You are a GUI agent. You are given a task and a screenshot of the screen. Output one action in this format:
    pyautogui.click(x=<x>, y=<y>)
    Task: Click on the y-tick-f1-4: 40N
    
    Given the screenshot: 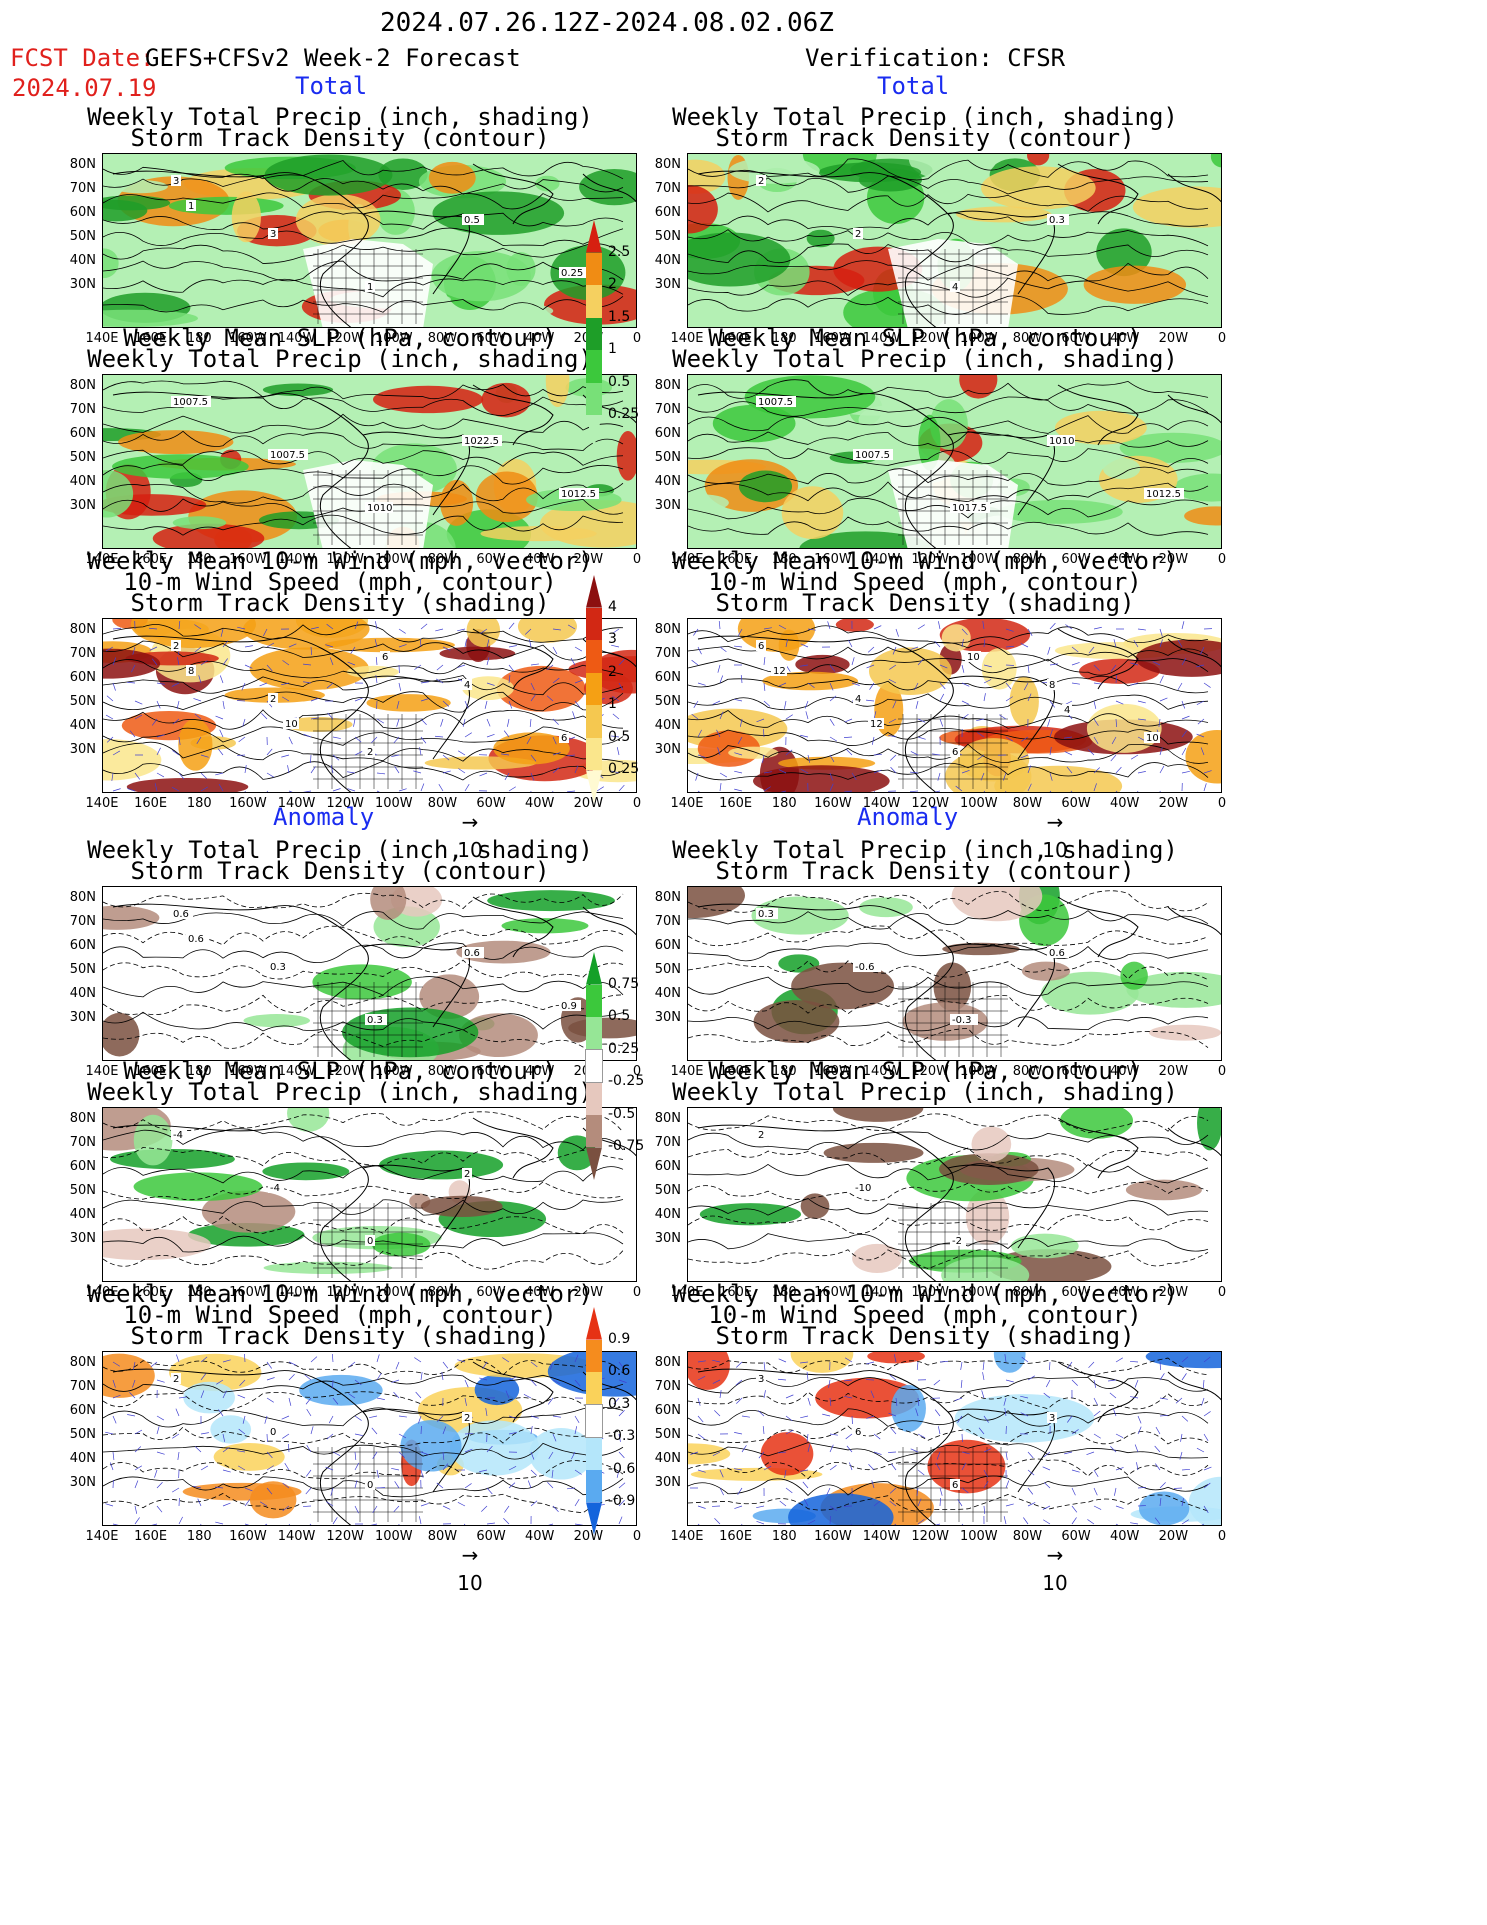 What is the action you would take?
    pyautogui.click(x=82, y=481)
    